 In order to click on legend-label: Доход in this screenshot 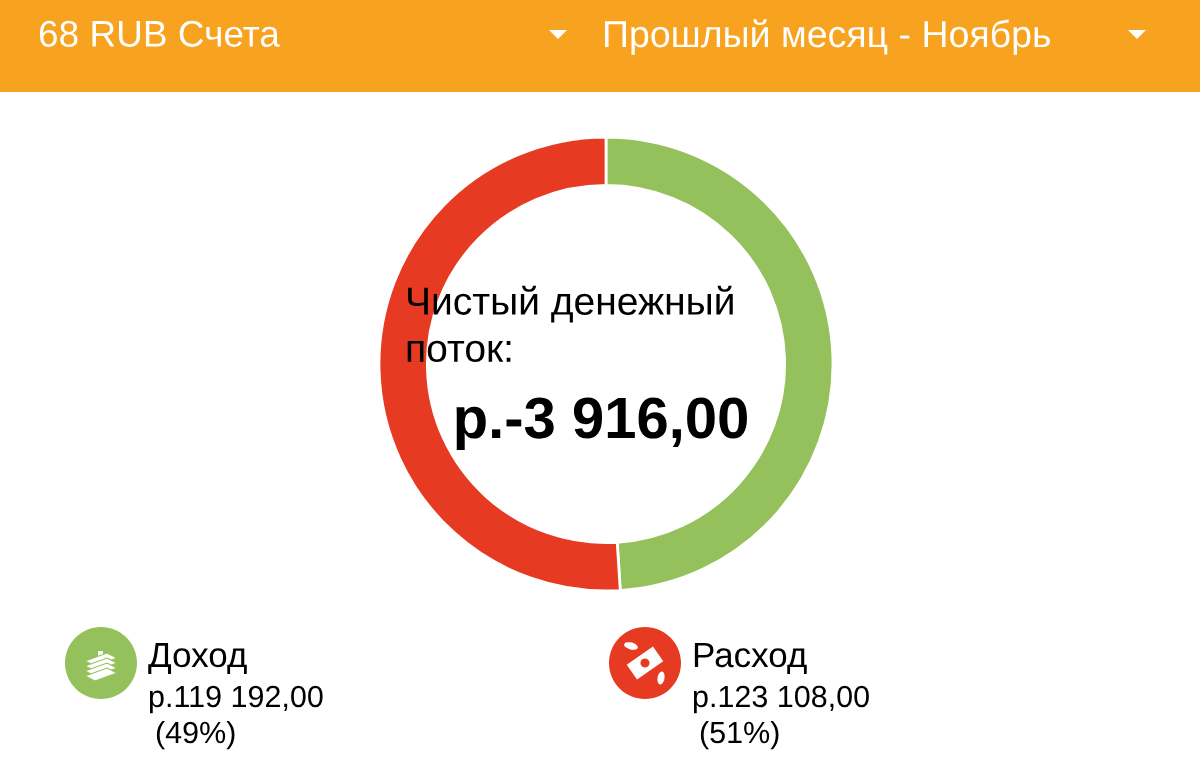, I will do `click(197, 658)`.